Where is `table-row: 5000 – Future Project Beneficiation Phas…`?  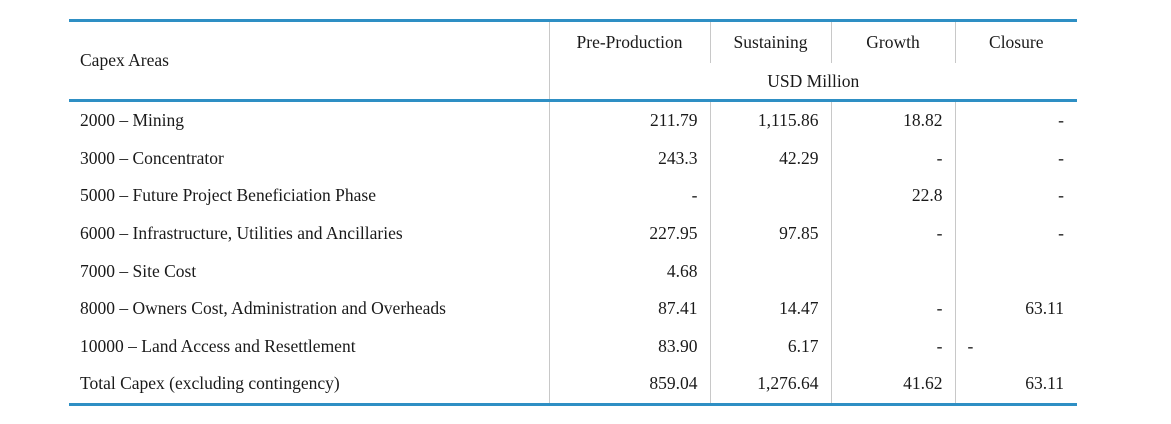 table-row: 5000 – Future Project Beneficiation Phas… is located at coordinates (573, 196).